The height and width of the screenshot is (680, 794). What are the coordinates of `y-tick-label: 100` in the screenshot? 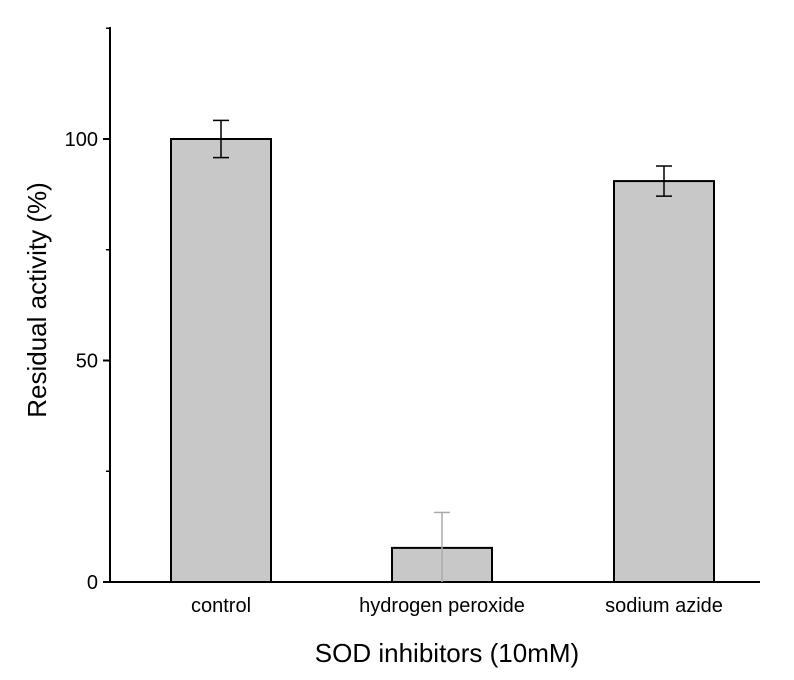 It's located at (81, 140).